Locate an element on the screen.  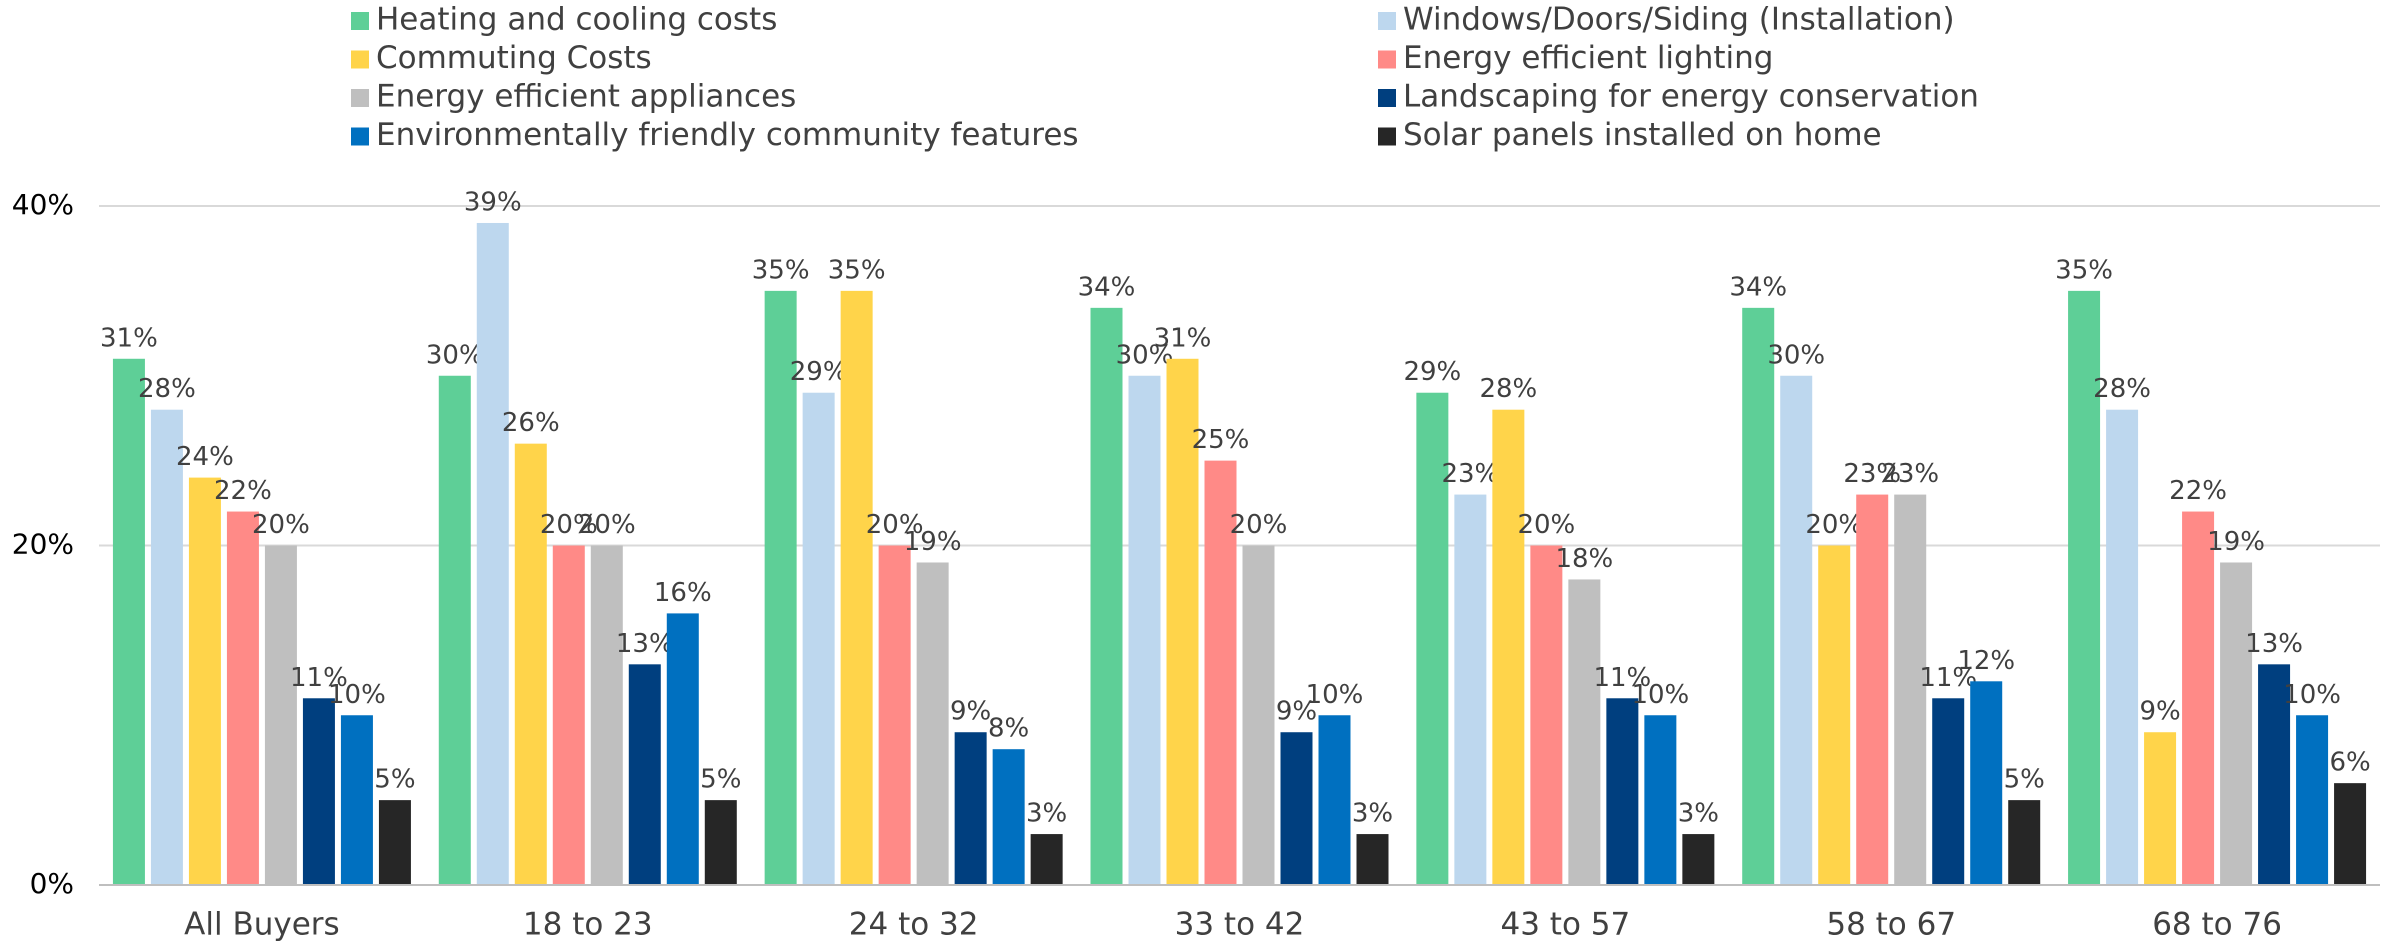
value-label: 16% is located at coordinates (683, 593).